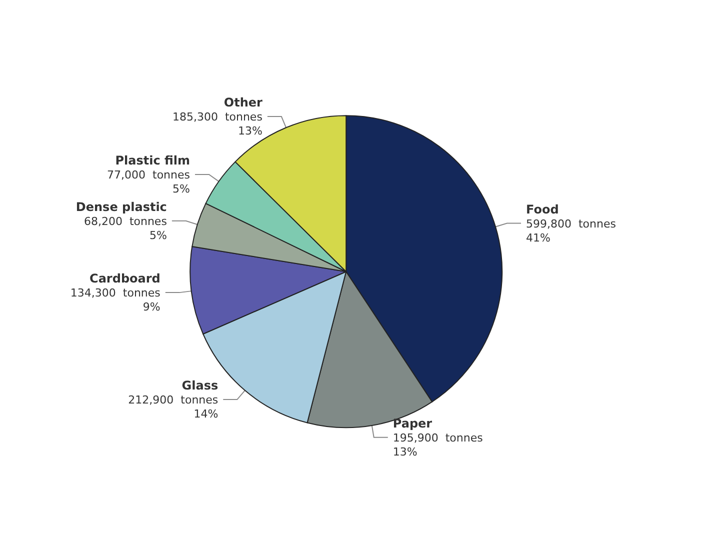 The width and height of the screenshot is (707, 554). I want to click on slice-label: Dense plastic, so click(121, 207).